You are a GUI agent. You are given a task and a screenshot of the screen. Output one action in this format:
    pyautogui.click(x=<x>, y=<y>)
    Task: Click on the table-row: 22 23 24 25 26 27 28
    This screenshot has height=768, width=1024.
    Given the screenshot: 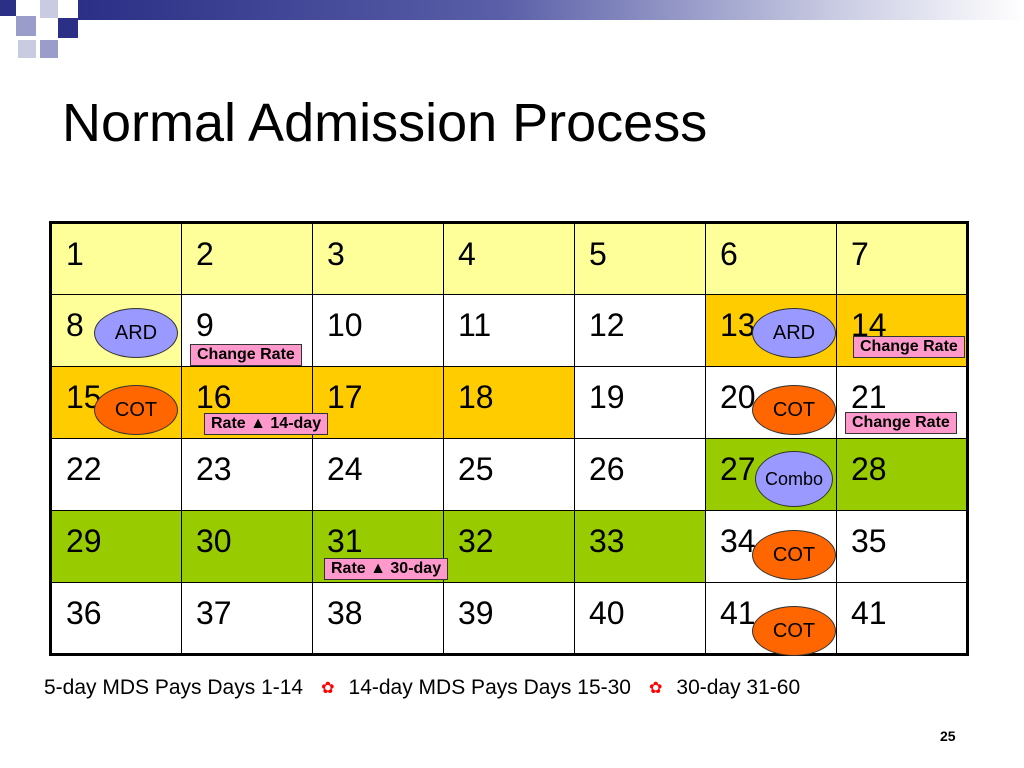 What is the action you would take?
    pyautogui.click(x=509, y=474)
    